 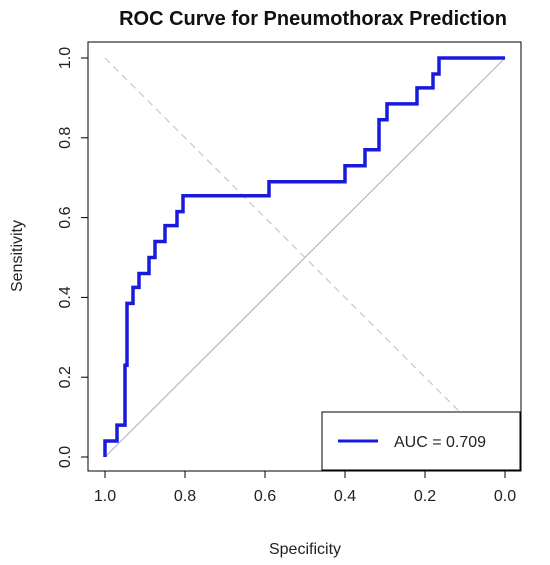 What do you see at coordinates (65, 457) in the screenshot?
I see `y-tick-label: 0.0` at bounding box center [65, 457].